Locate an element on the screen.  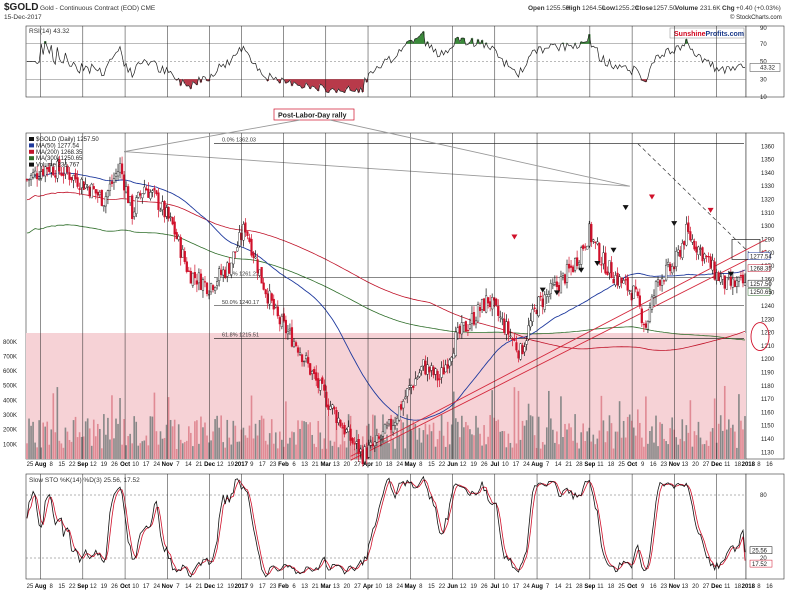
x-tick-label-top: 18 is located at coordinates (611, 465).